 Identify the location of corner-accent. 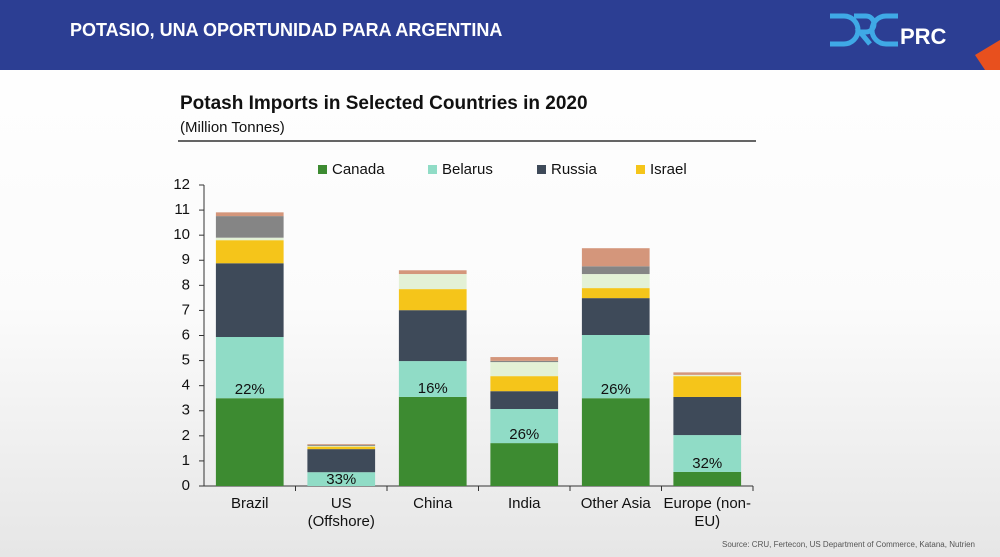
(987, 55).